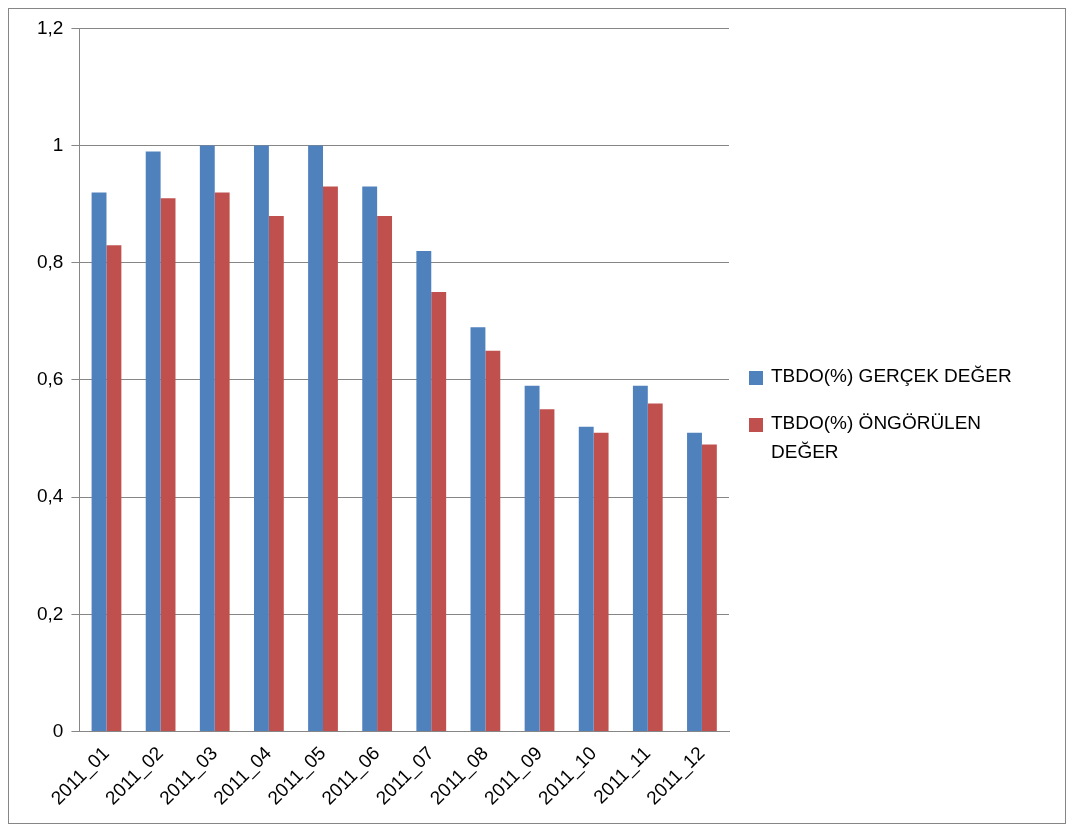 Image resolution: width=1078 pixels, height=834 pixels. Describe the element at coordinates (58, 144) in the screenshot. I see `y-tick-label: 1` at that location.